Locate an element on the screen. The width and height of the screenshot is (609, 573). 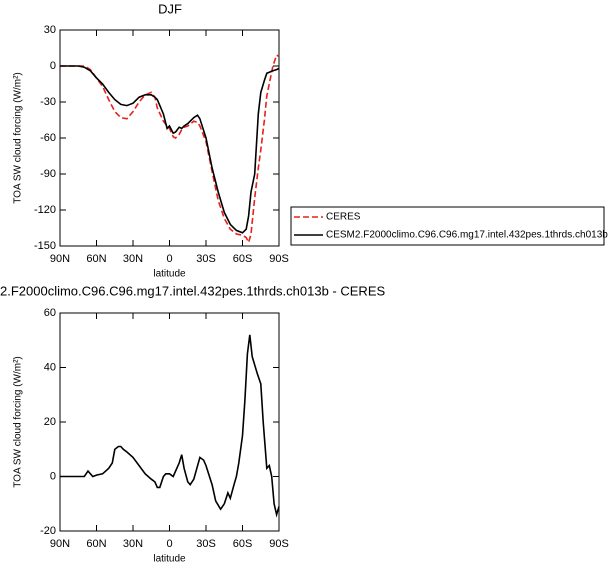
legend-box is located at coordinates (447, 226).